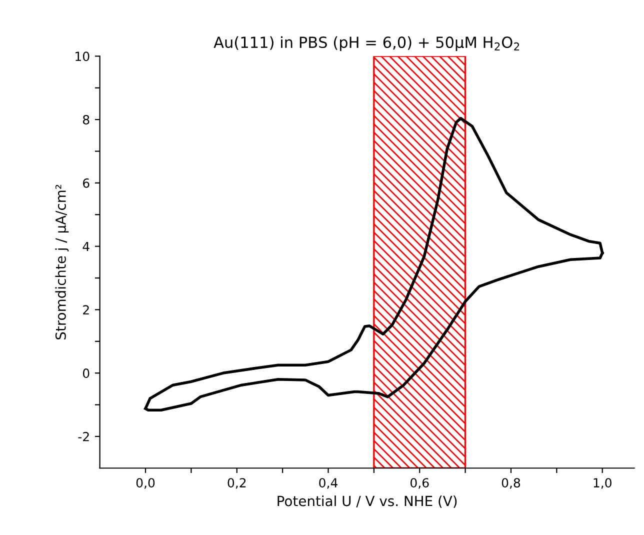  Describe the element at coordinates (237, 483) in the screenshot. I see `x-tick-label: 0,2` at that location.